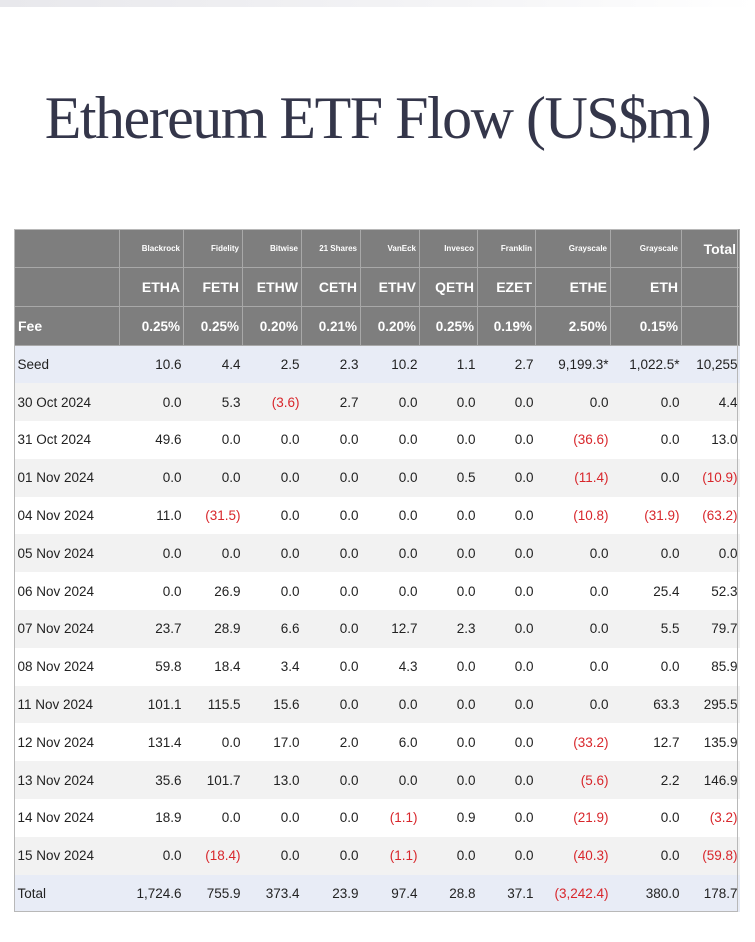 This screenshot has width=755, height=942. I want to click on row-label: 12 Nov 2024, so click(56, 742).